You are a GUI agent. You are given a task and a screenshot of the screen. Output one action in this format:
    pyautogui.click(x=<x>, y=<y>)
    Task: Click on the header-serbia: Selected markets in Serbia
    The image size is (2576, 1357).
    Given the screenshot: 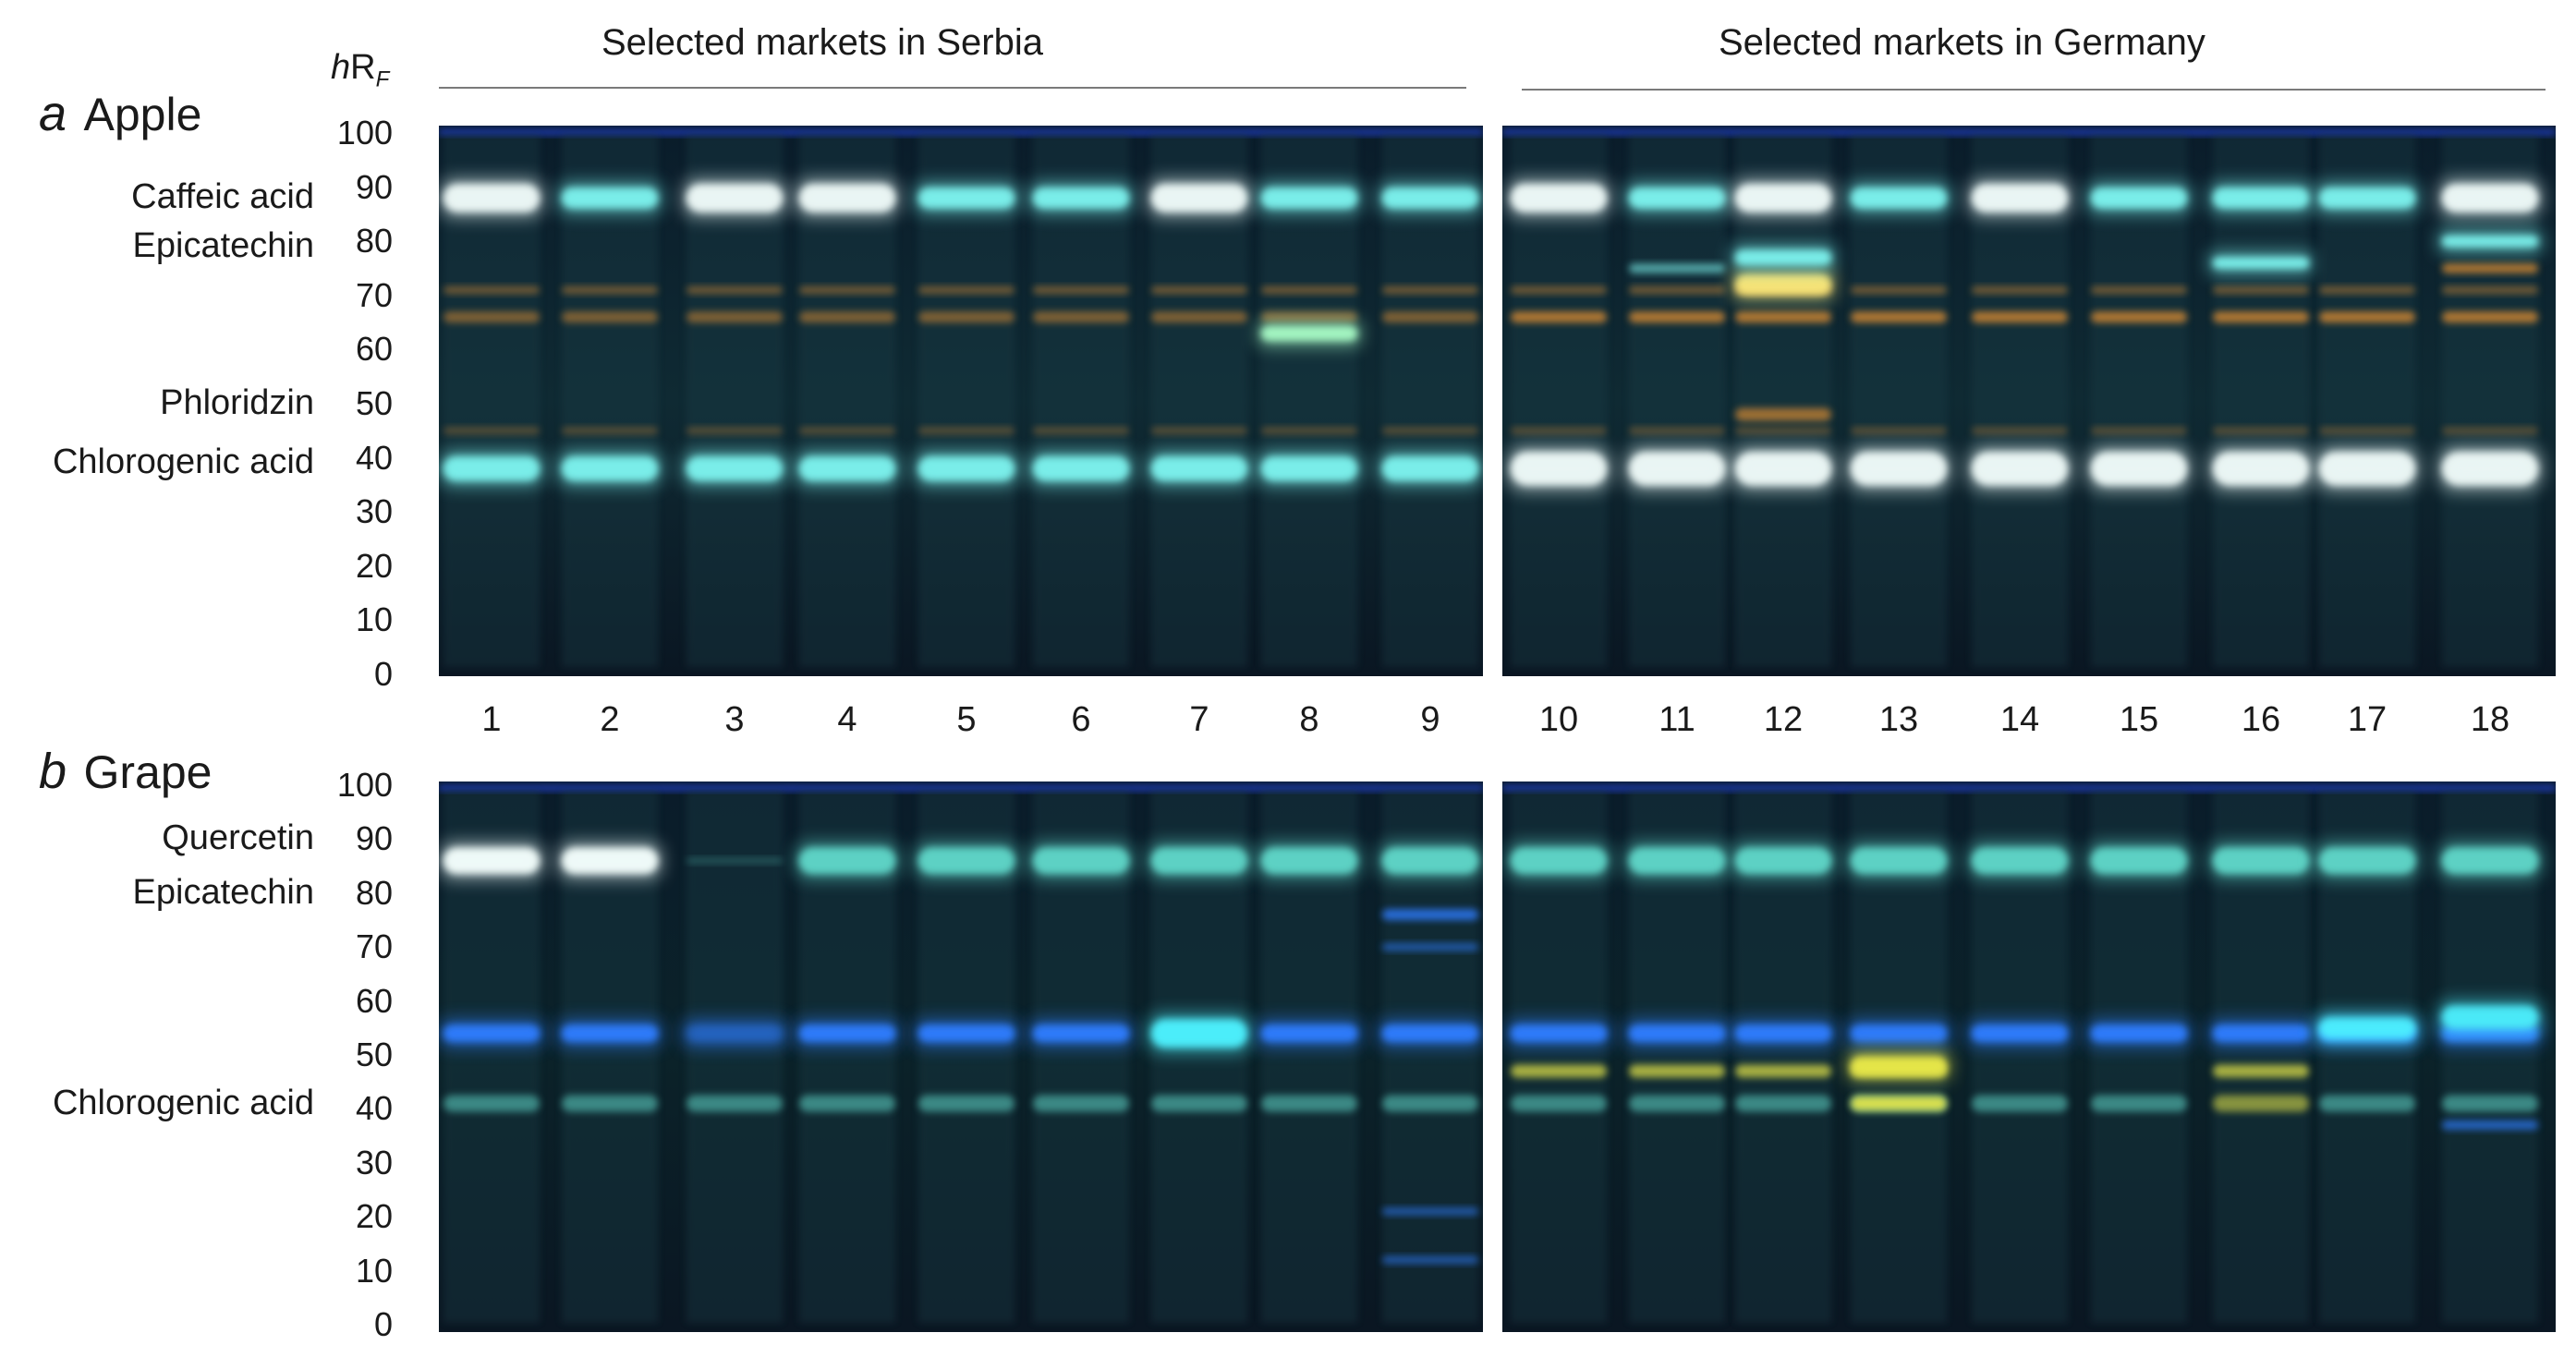 What is the action you would take?
    pyautogui.click(x=822, y=42)
    